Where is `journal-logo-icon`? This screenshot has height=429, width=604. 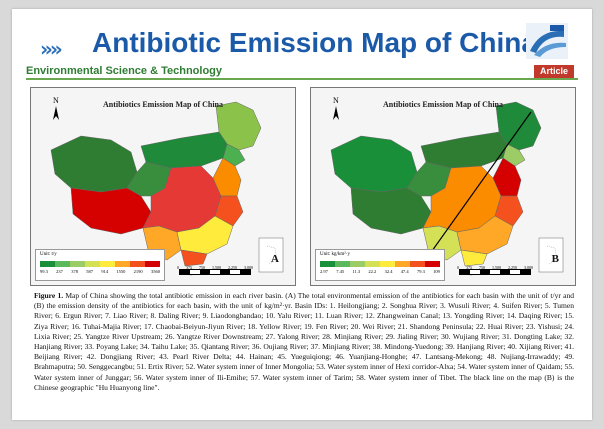 journal-logo-icon is located at coordinates (547, 41).